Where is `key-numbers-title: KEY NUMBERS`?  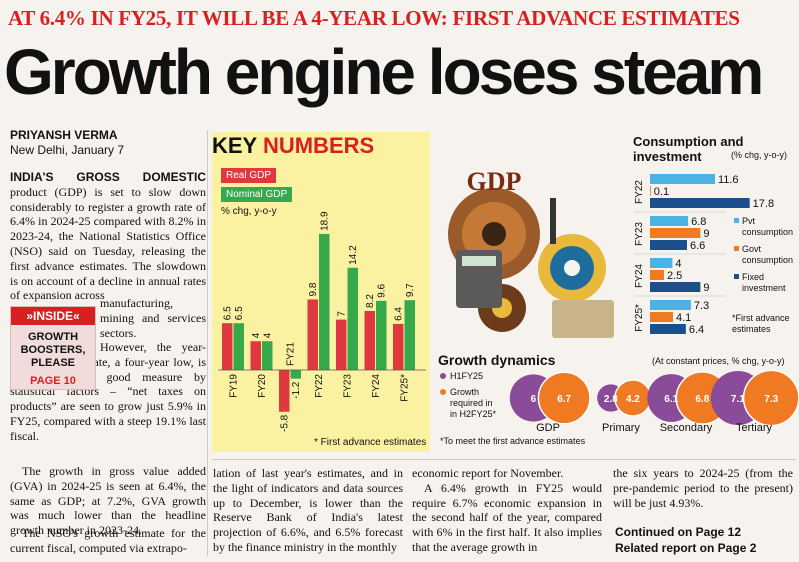 key-numbers-title: KEY NUMBERS is located at coordinates (293, 146).